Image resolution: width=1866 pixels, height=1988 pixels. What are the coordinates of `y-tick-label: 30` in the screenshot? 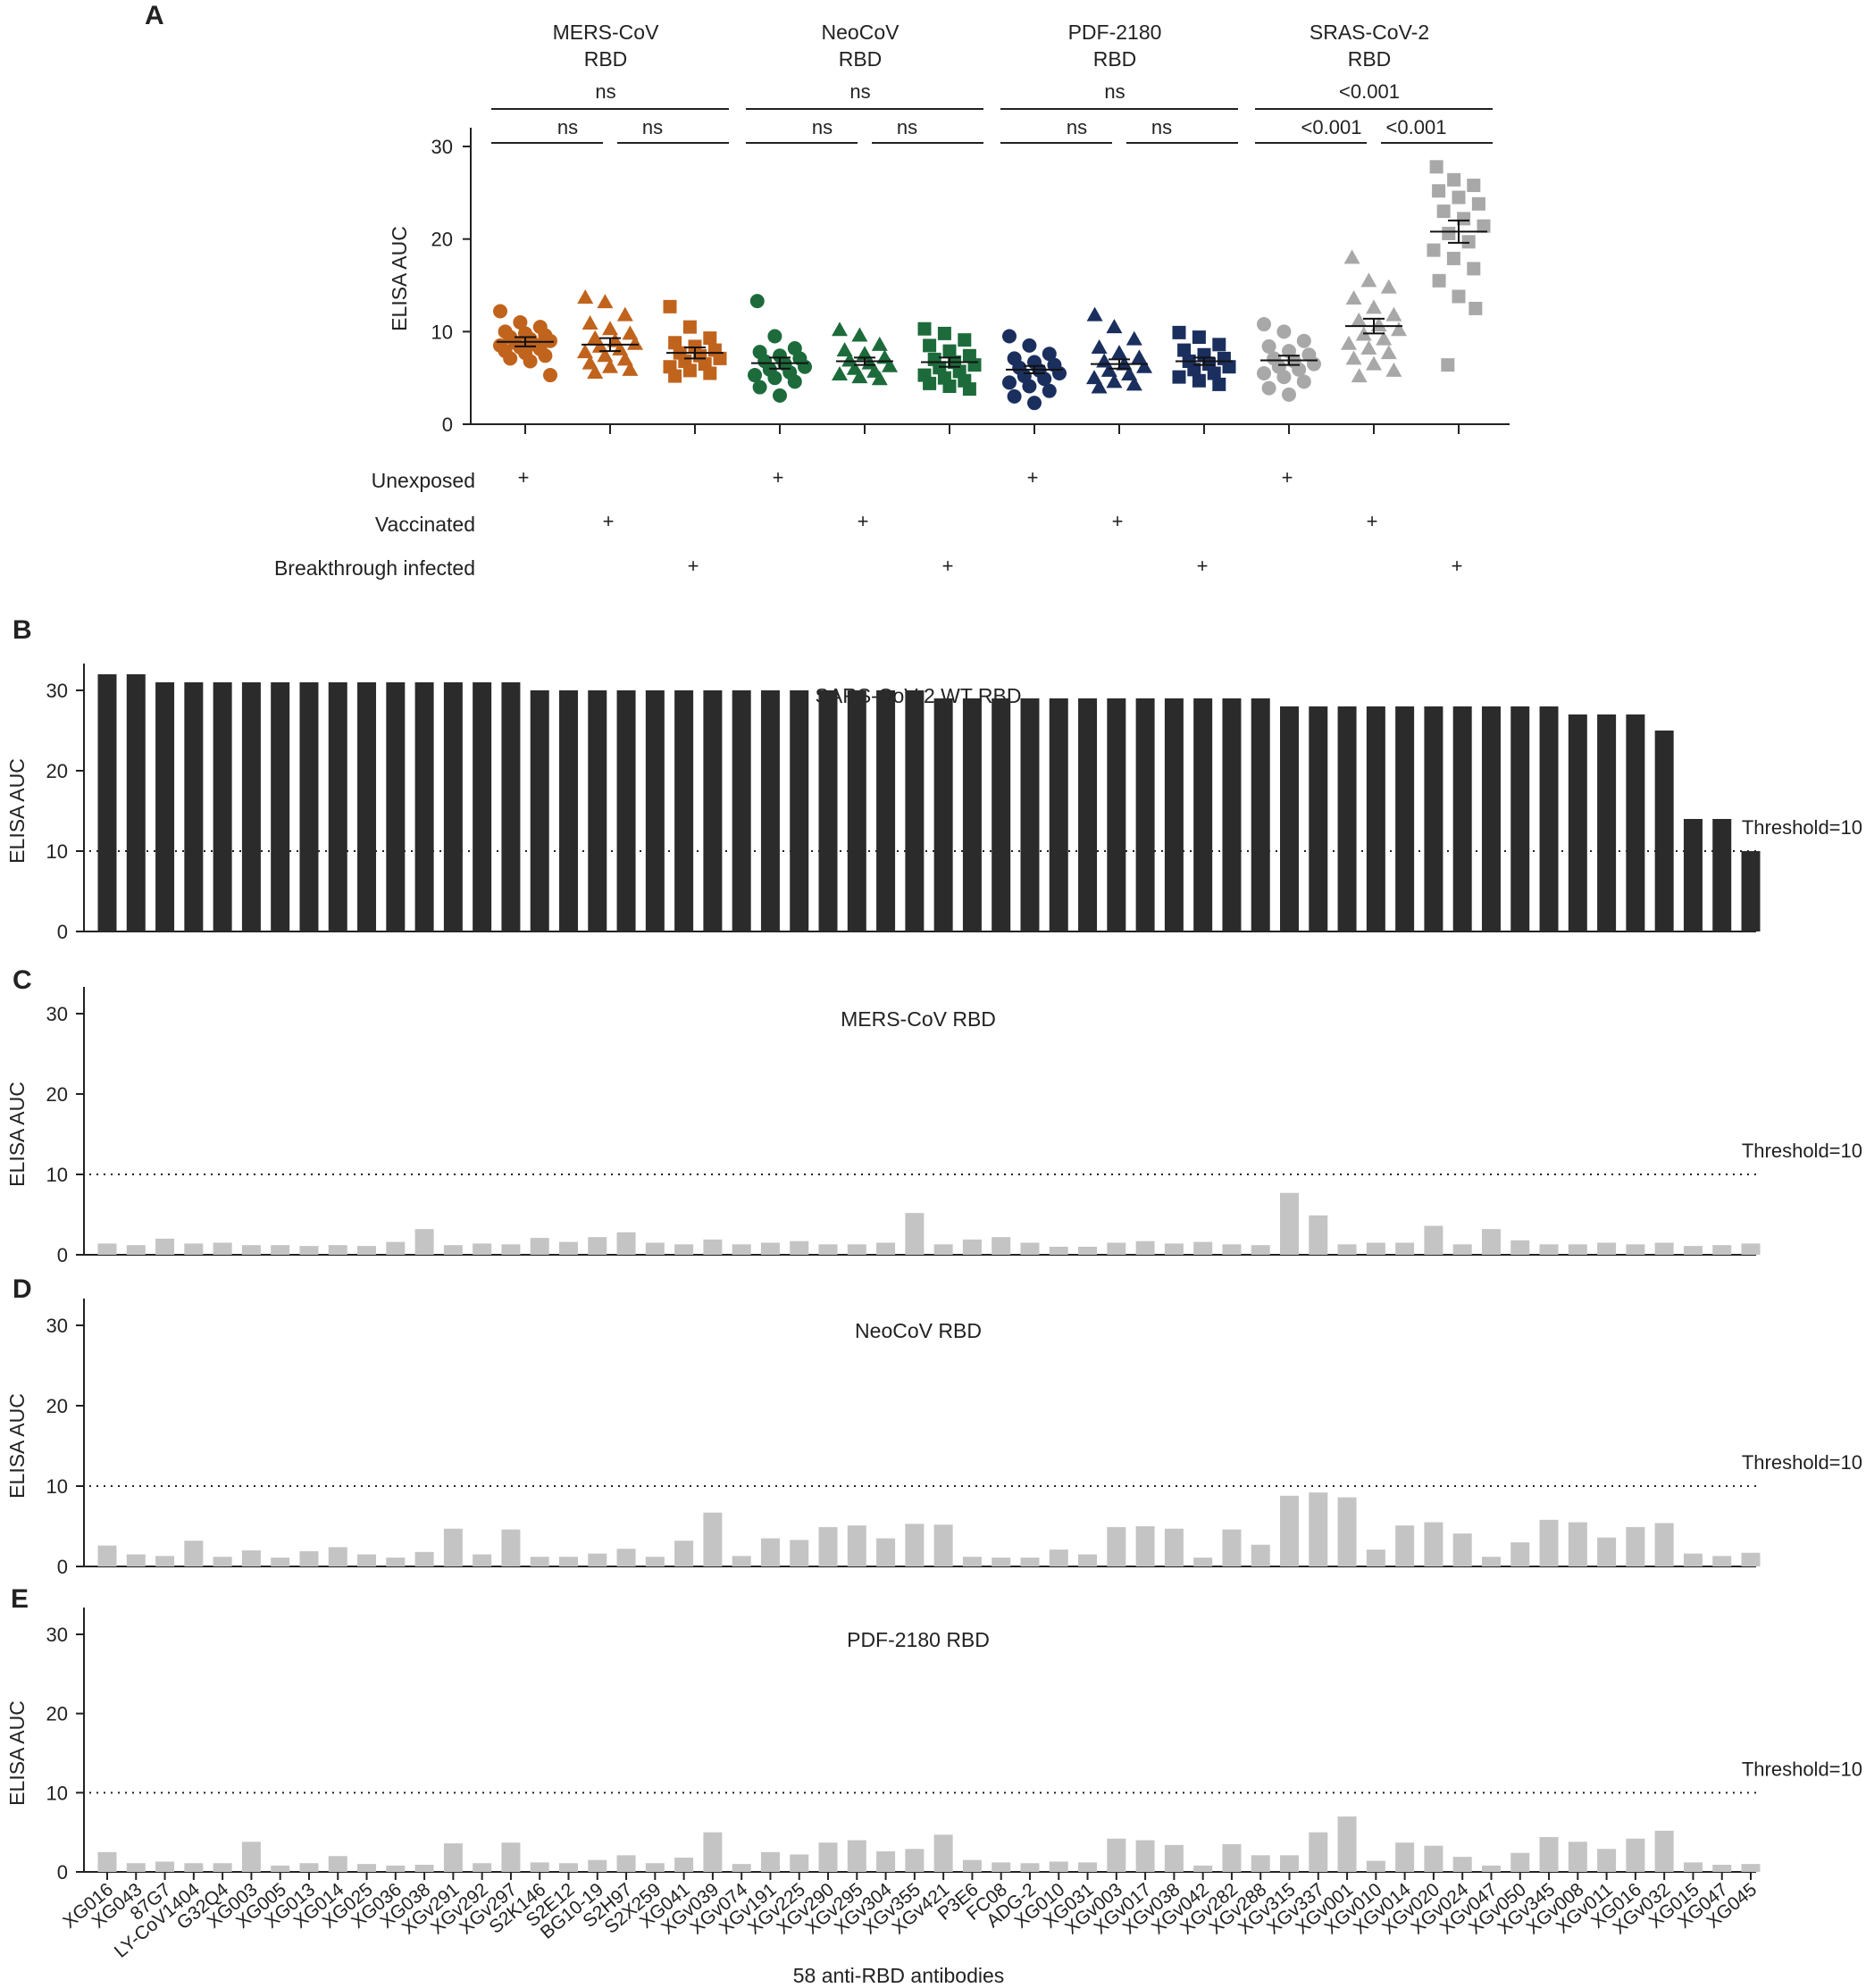 It's located at (442, 147).